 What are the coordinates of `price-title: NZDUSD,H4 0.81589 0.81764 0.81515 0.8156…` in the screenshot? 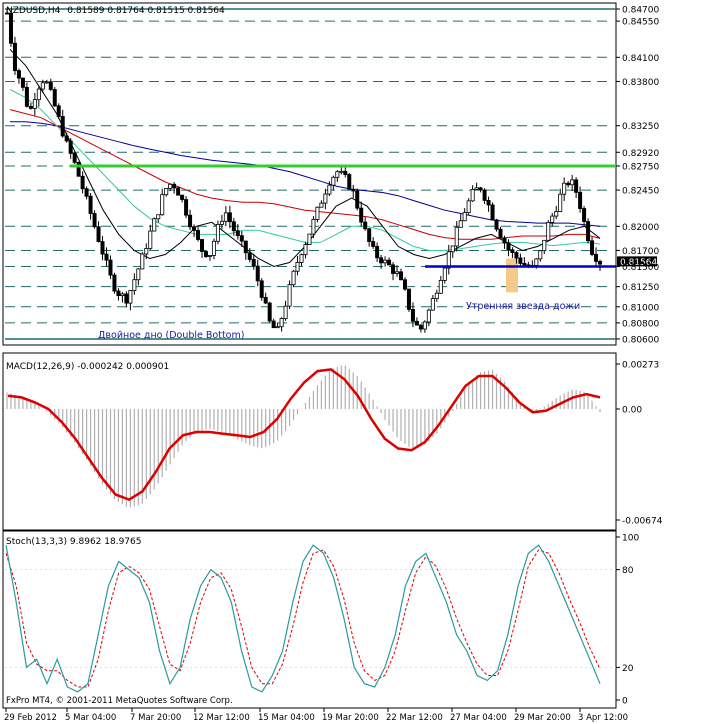 It's located at (115, 11).